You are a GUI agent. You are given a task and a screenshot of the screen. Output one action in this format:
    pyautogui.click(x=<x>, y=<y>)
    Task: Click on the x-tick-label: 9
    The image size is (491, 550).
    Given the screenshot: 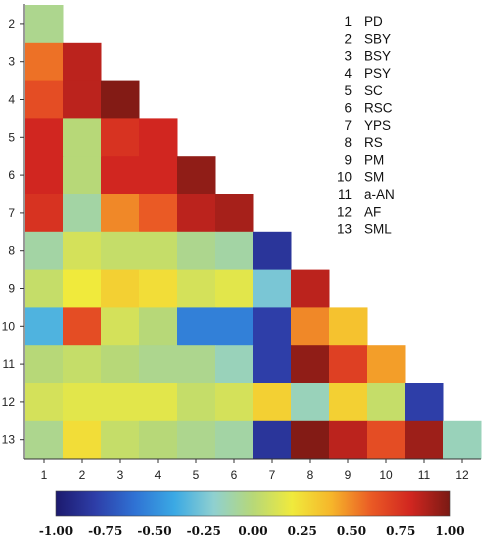 What is the action you would take?
    pyautogui.click(x=348, y=475)
    